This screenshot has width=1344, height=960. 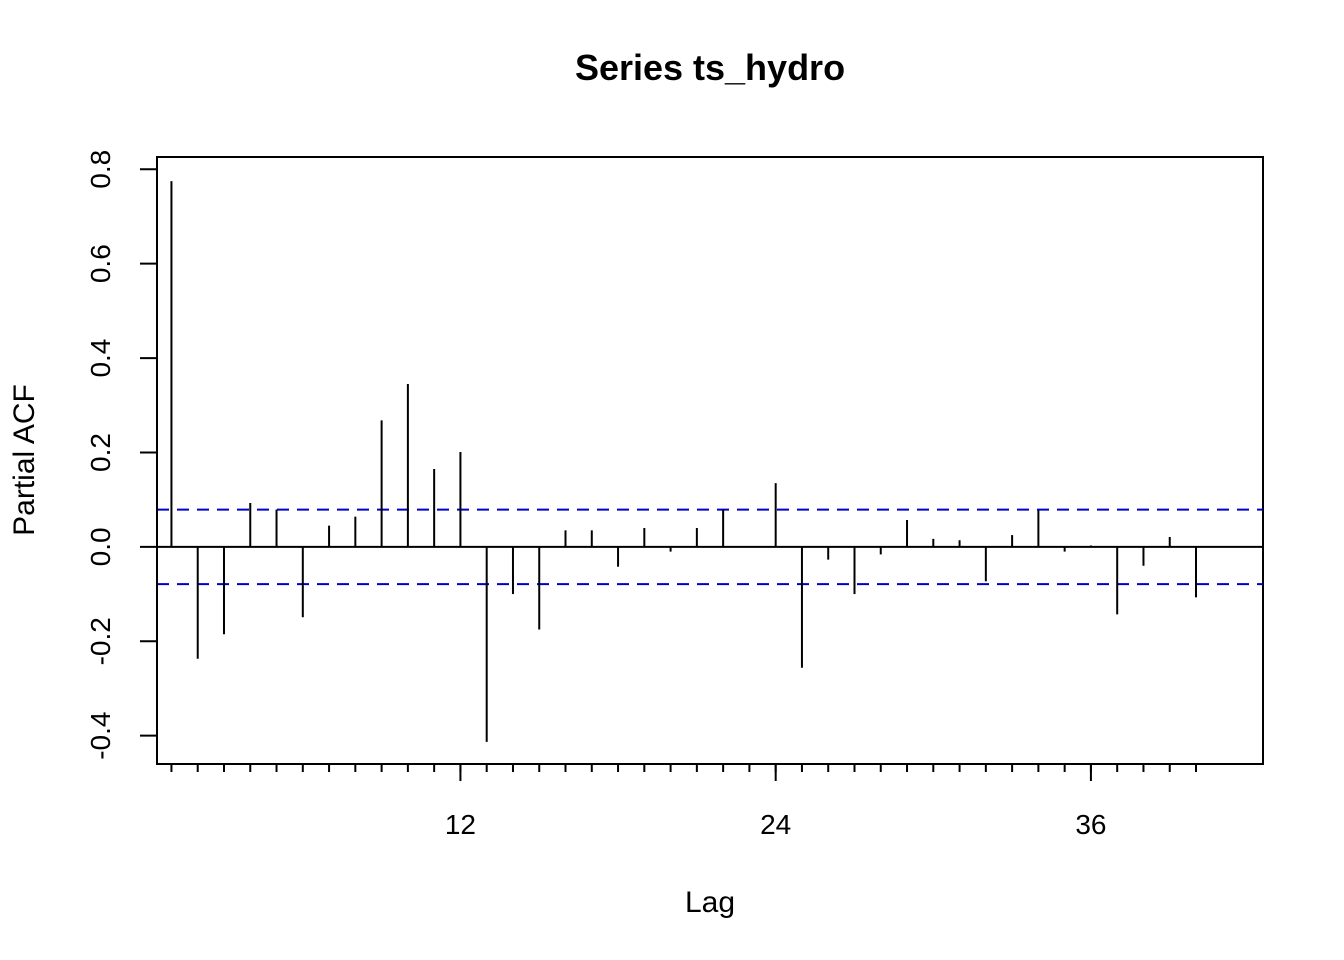 What do you see at coordinates (100, 736) in the screenshot?
I see `y-tick-label: -0.4` at bounding box center [100, 736].